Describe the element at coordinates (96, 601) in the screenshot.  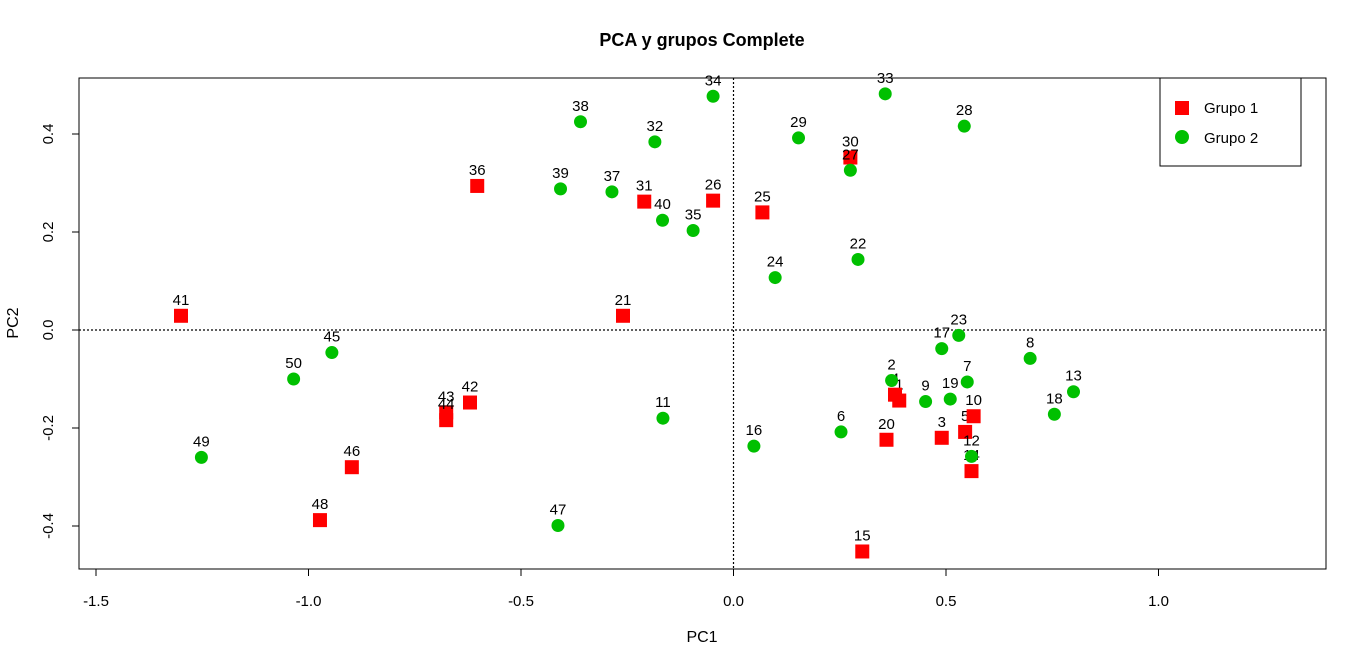
I see `x-tick-label: -1.5` at that location.